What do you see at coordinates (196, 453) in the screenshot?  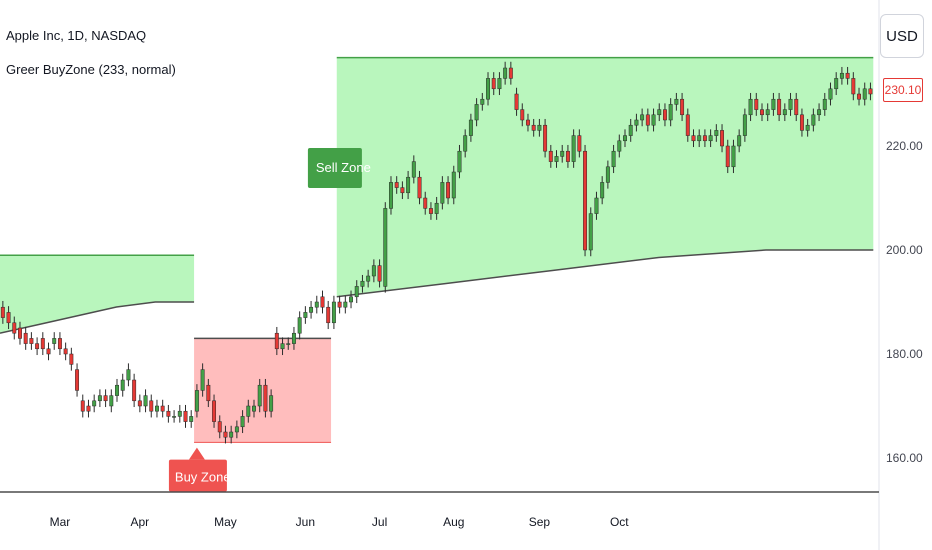 I see `buy-zone-label-arrow` at bounding box center [196, 453].